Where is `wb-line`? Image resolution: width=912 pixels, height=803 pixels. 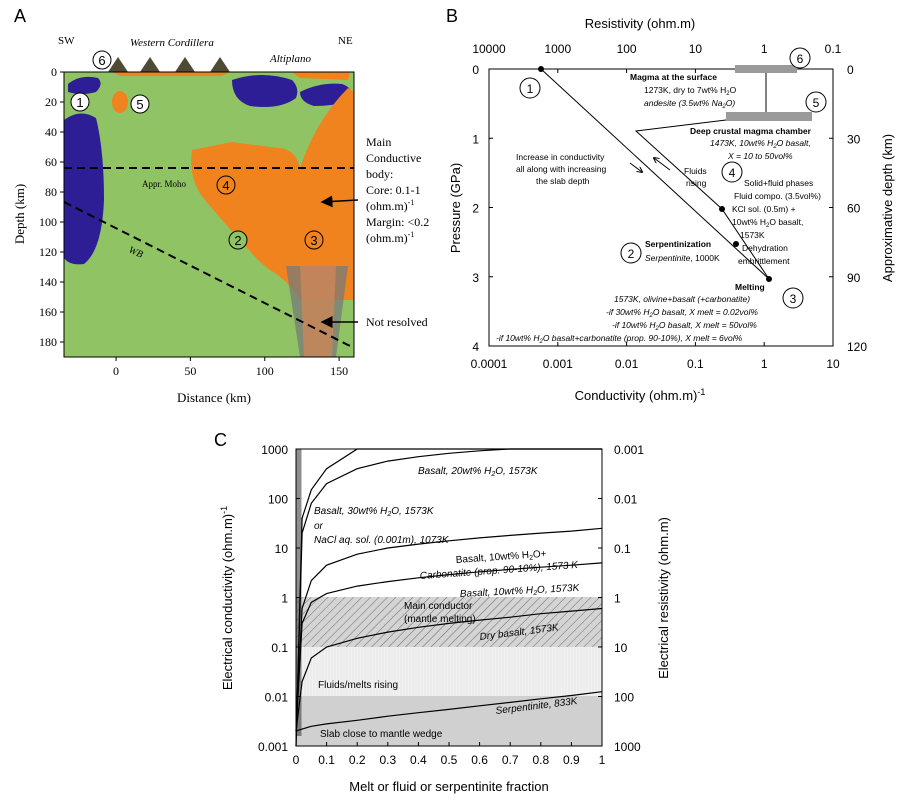
wb-line is located at coordinates (209, 275).